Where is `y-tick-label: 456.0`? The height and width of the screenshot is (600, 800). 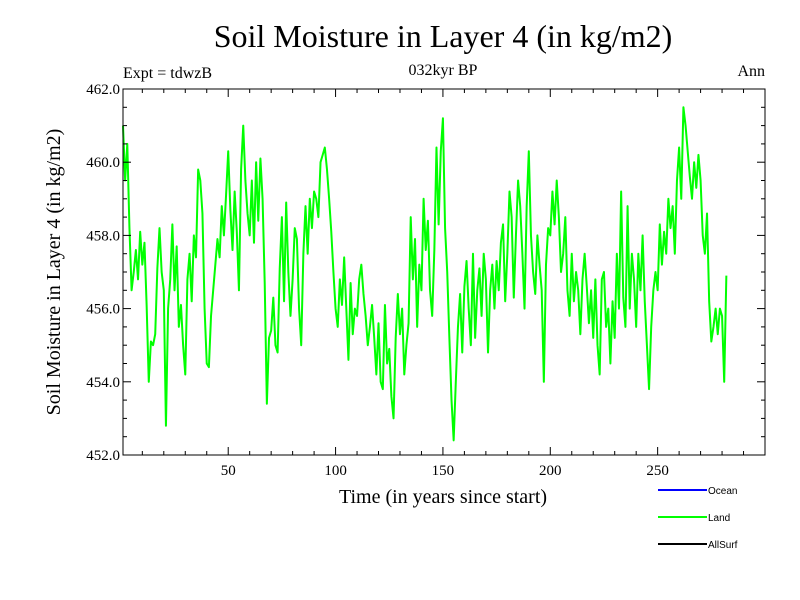
y-tick-label: 456.0 is located at coordinates (103, 310).